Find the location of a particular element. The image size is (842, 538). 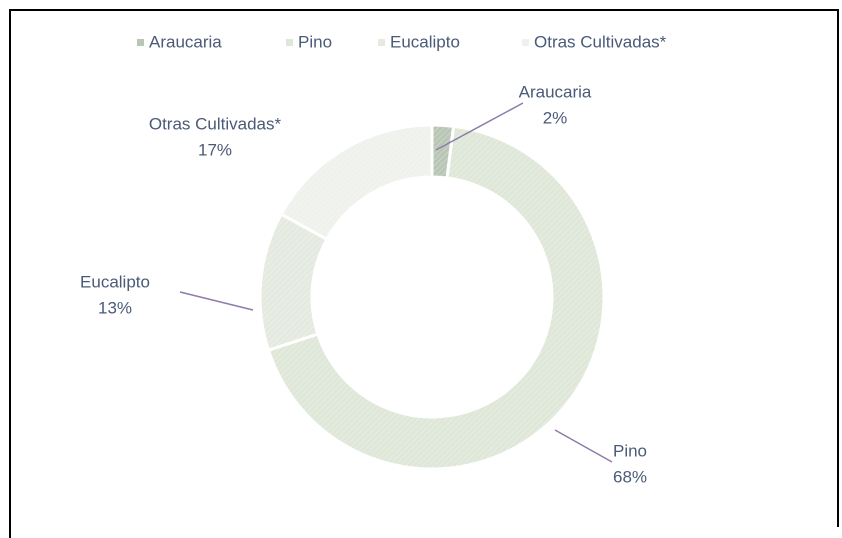

legend: Araucaria Pino Eucalipto Otras Cultivadas* is located at coordinates (402, 41).